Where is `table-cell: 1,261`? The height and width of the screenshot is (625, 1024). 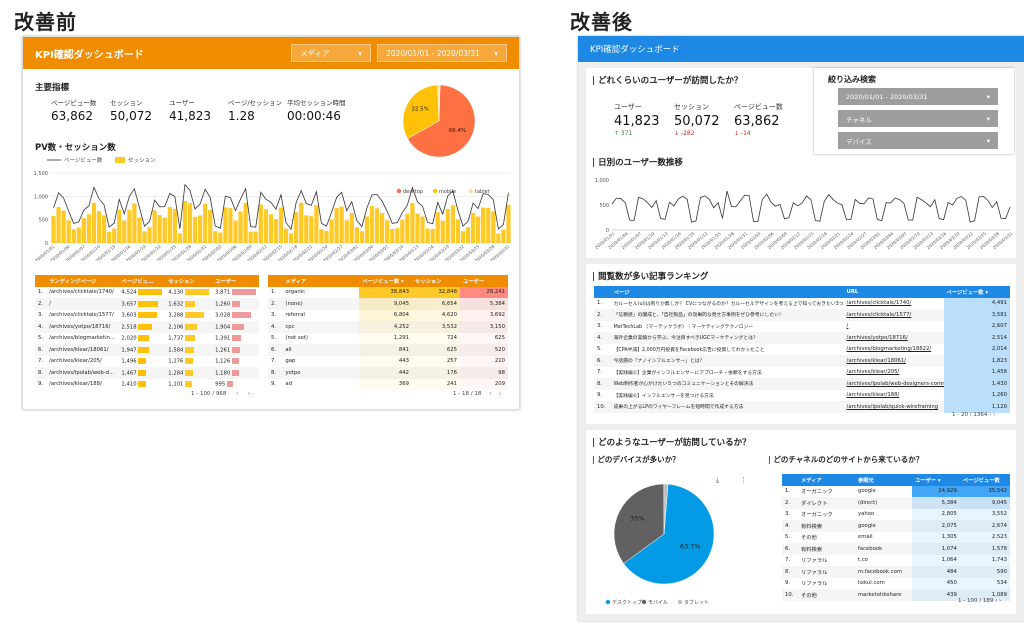 table-cell: 1,261 is located at coordinates (235, 350).